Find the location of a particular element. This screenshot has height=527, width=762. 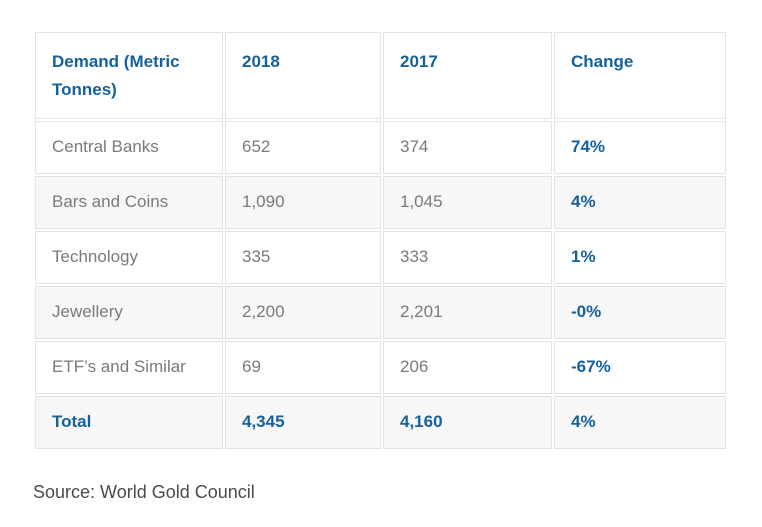

header-cell-demand: Demand (Metric Tonnes) is located at coordinates (129, 75).